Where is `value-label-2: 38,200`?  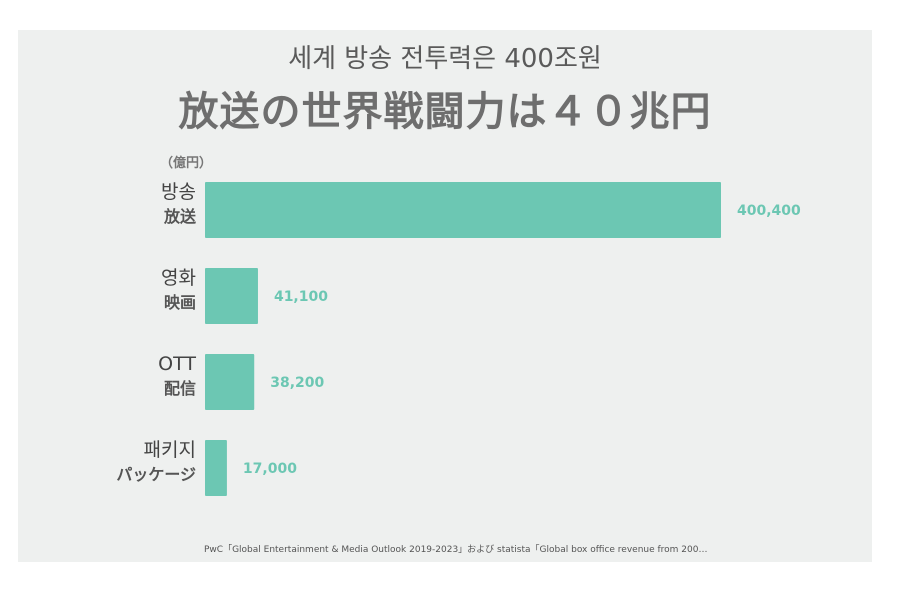 value-label-2: 38,200 is located at coordinates (297, 383).